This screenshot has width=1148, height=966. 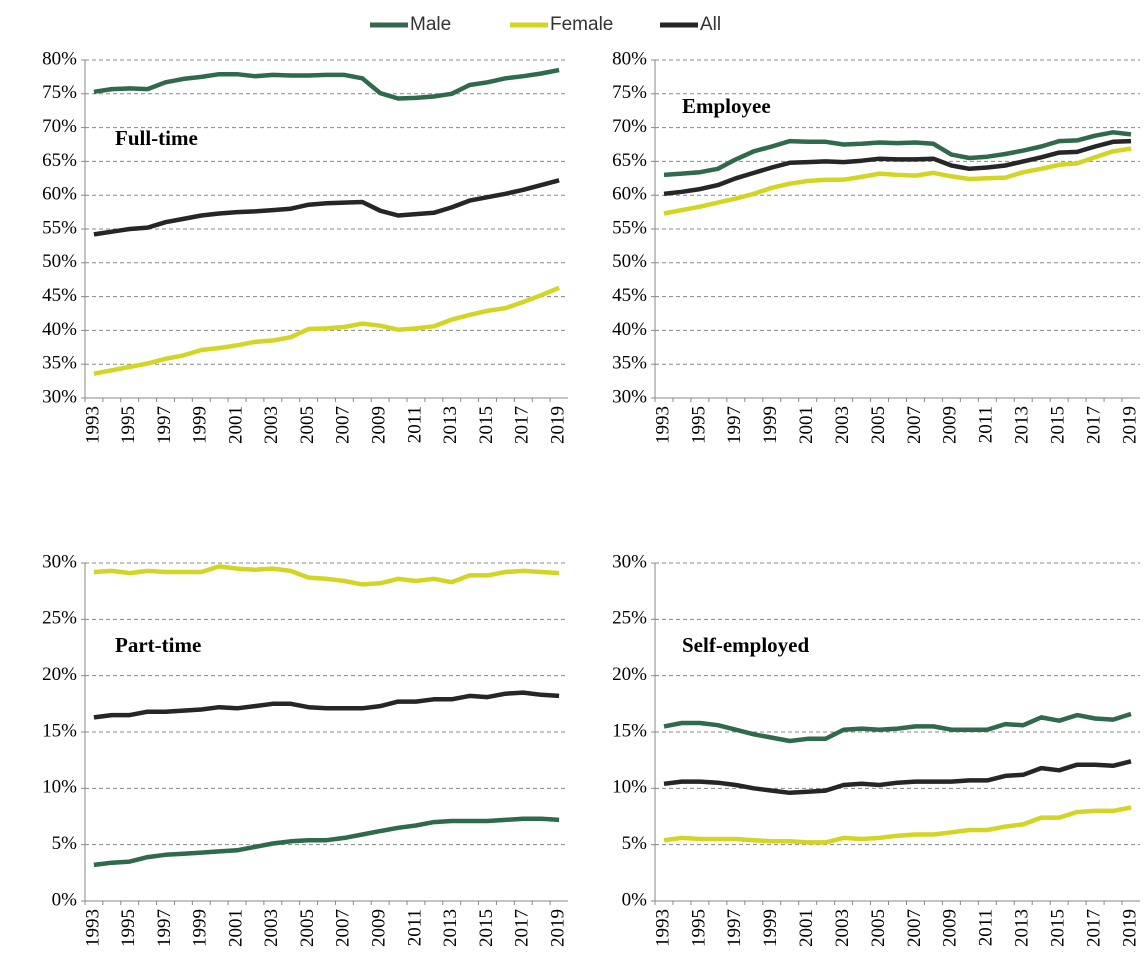 I want to click on legend-label: All, so click(x=710, y=24).